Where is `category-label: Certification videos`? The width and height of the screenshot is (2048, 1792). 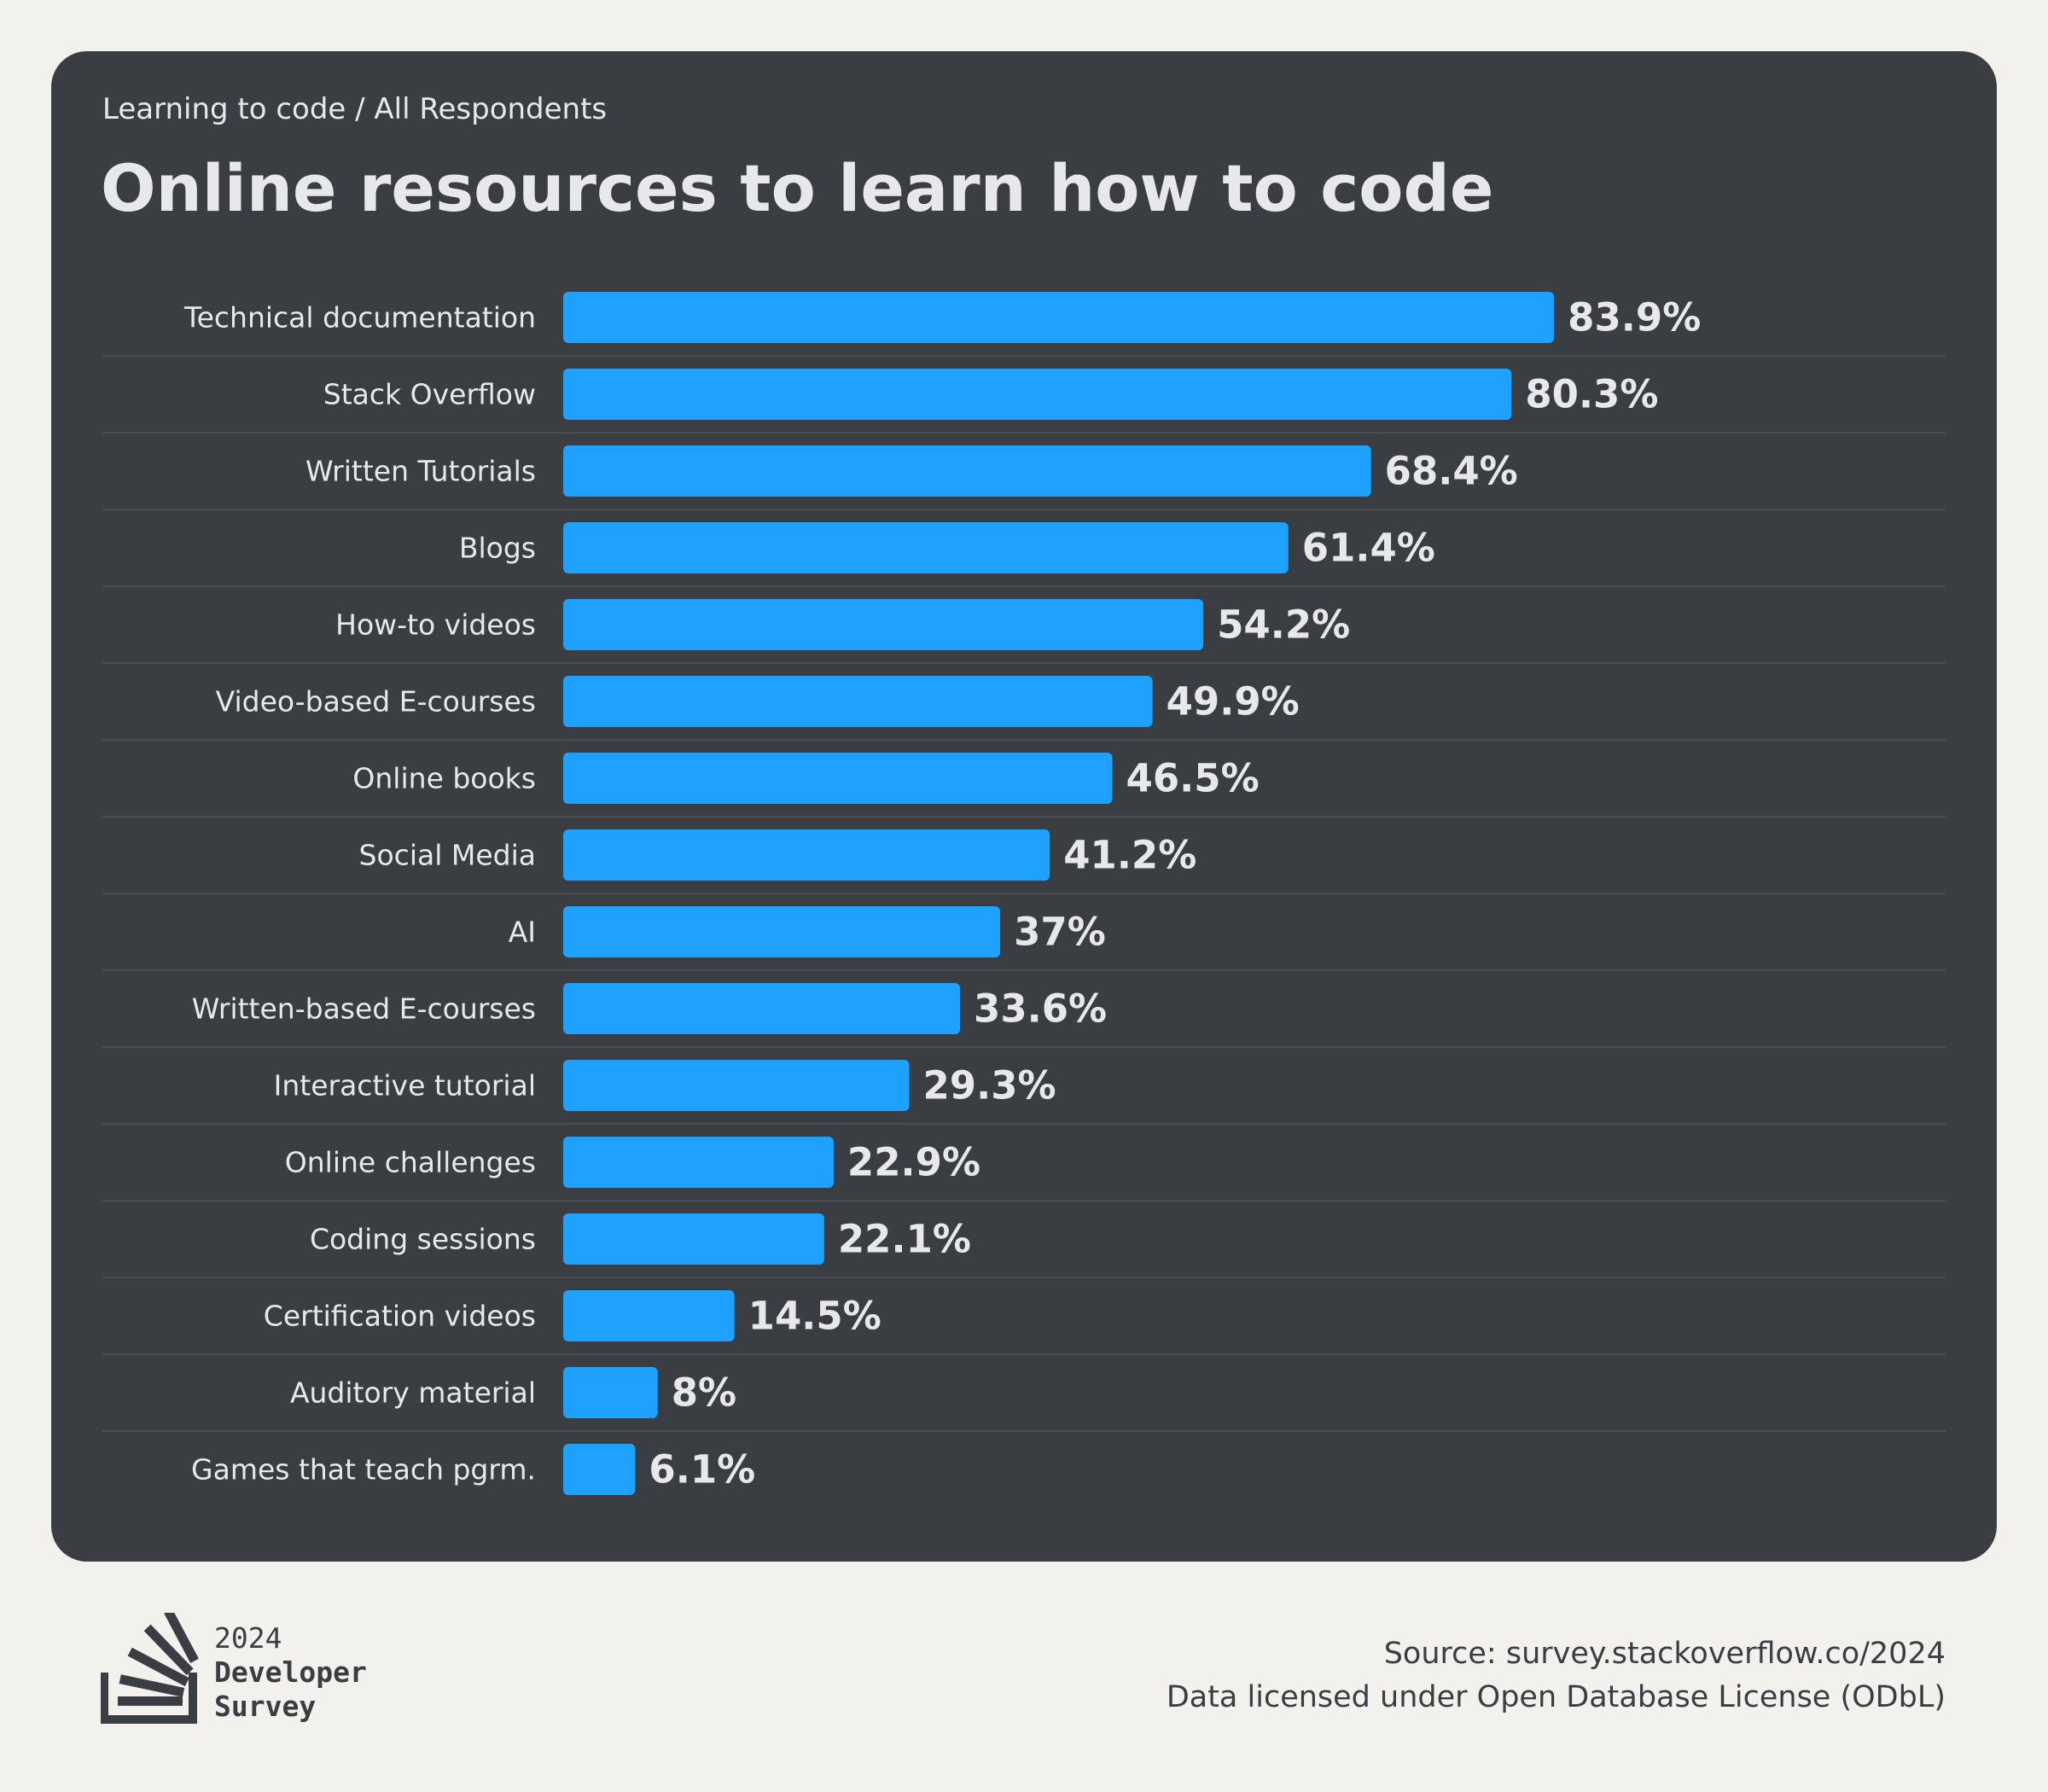 category-label: Certification videos is located at coordinates (400, 1316).